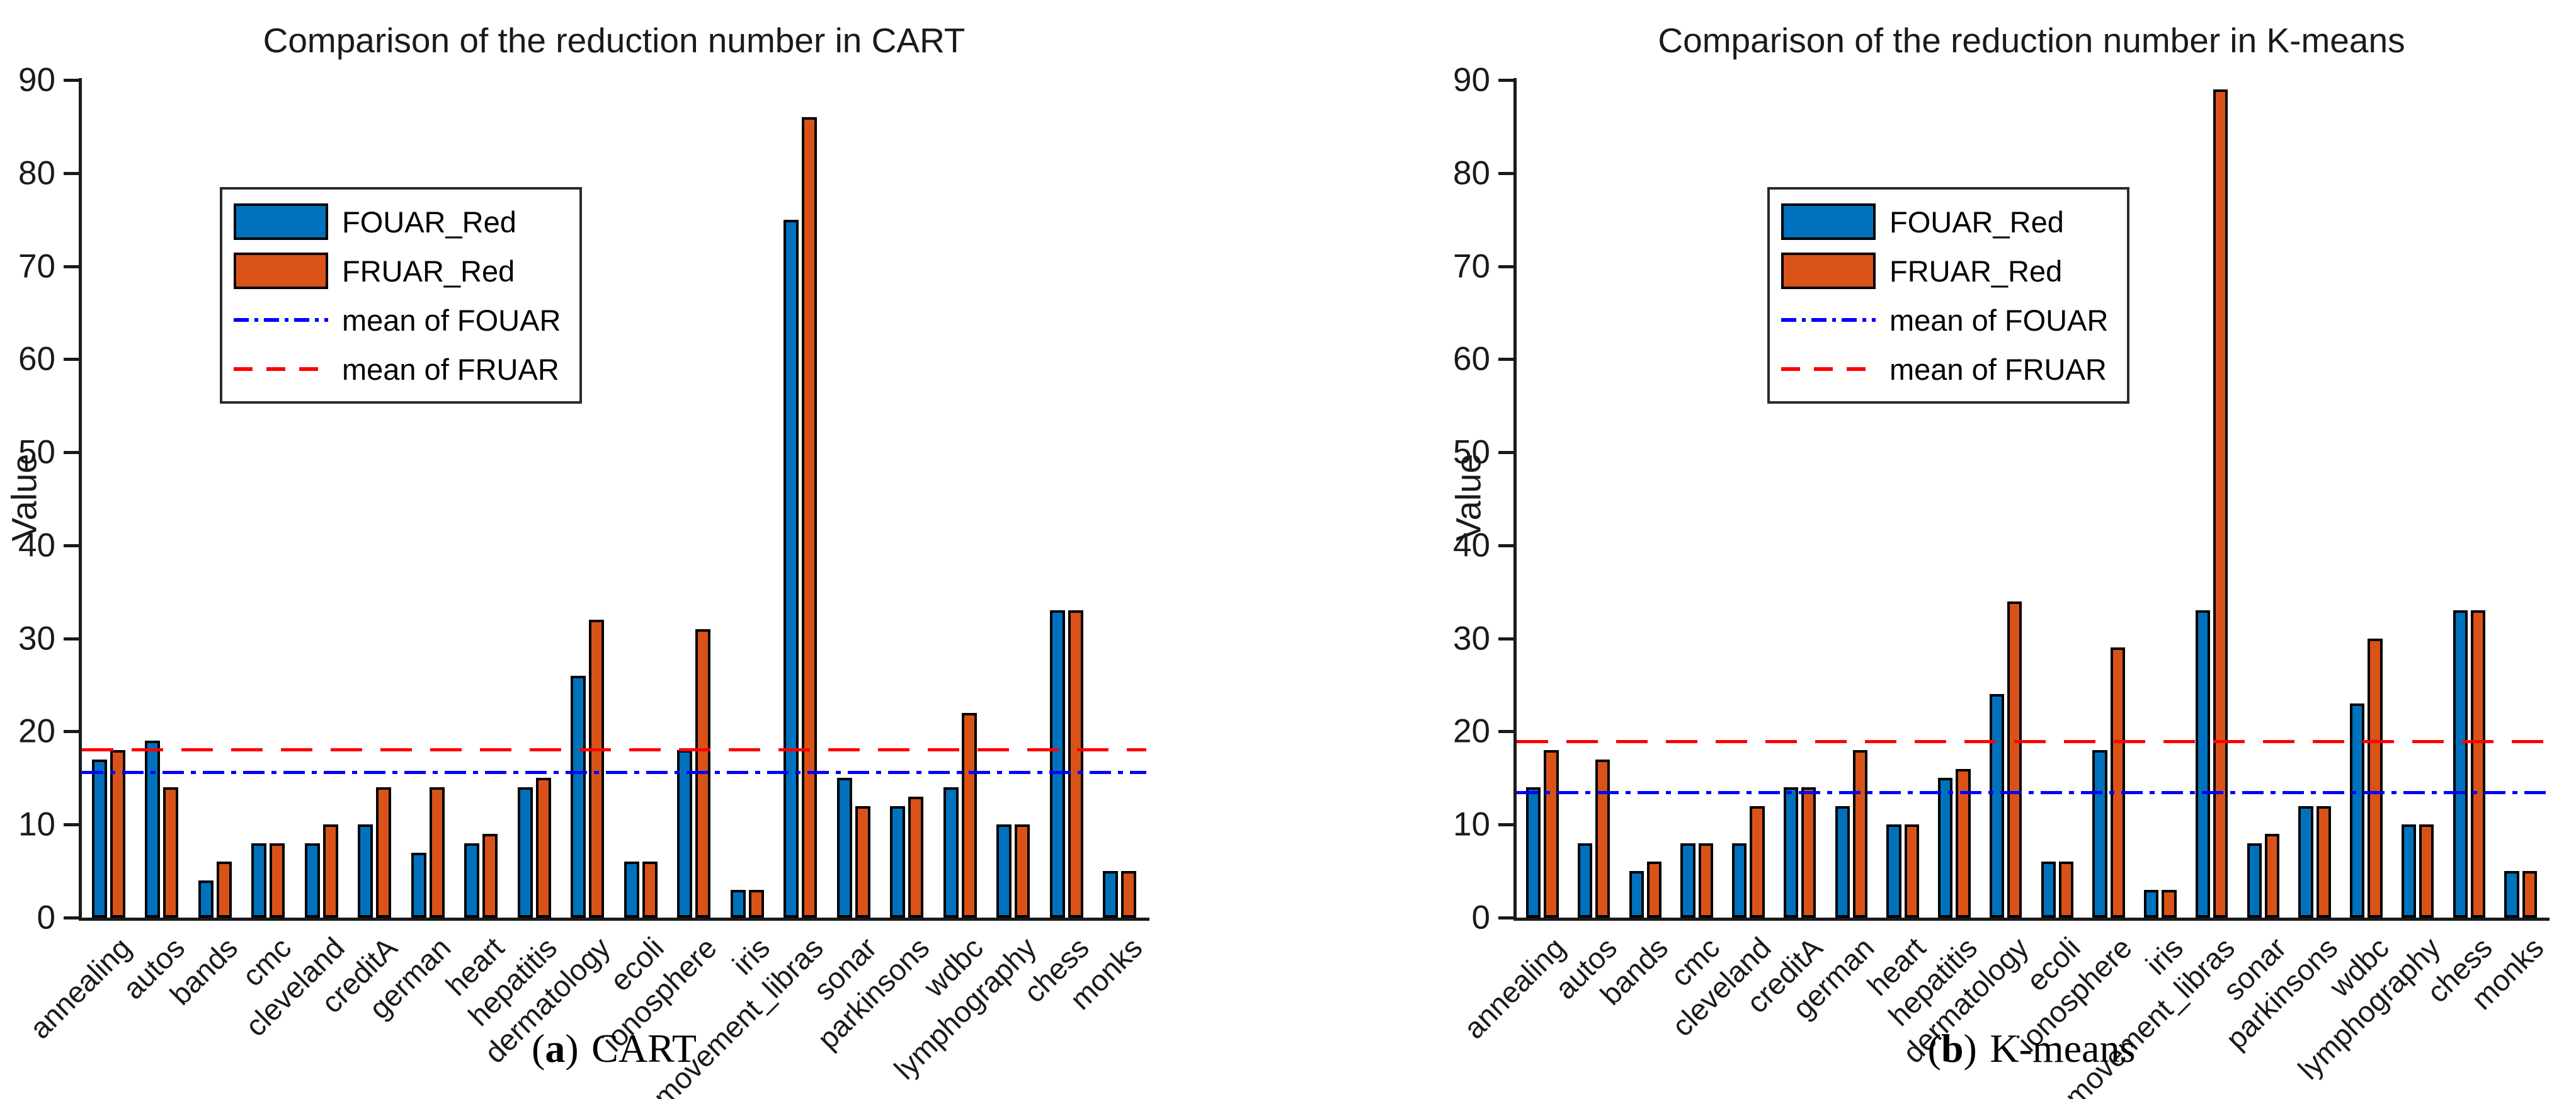  I want to click on dashed-line-swatch-icon, so click(1828, 369).